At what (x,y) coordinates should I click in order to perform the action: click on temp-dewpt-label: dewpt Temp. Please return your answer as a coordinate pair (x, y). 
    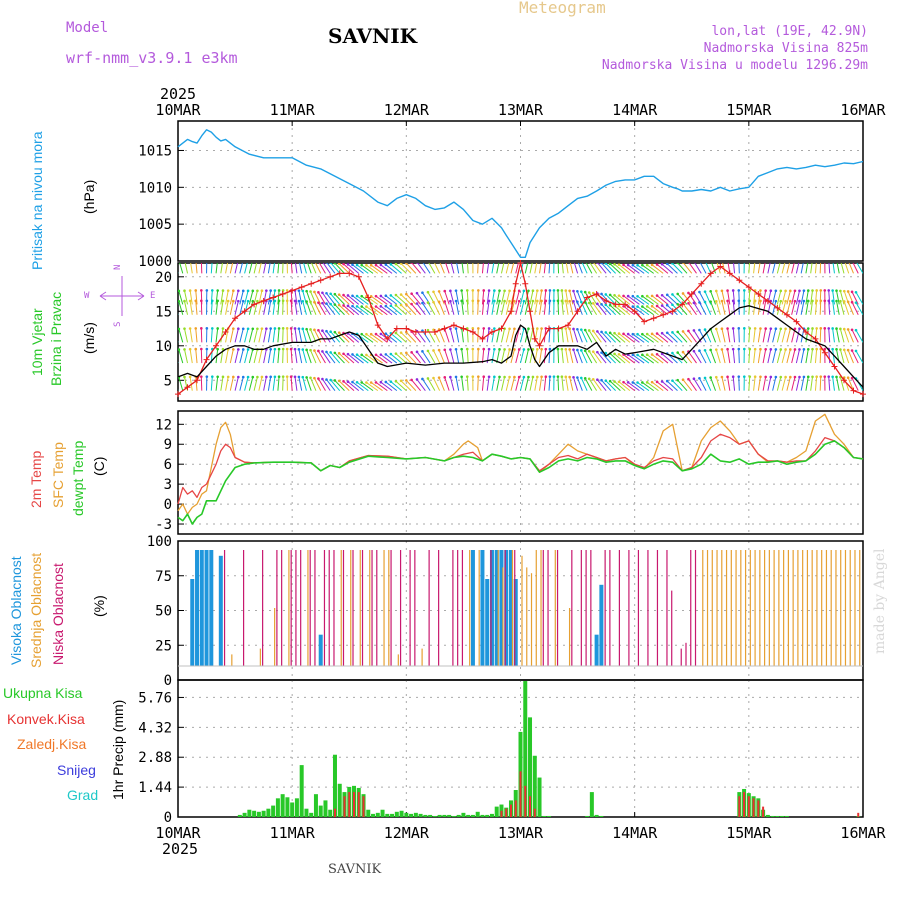
    Looking at the image, I should click on (78, 478).